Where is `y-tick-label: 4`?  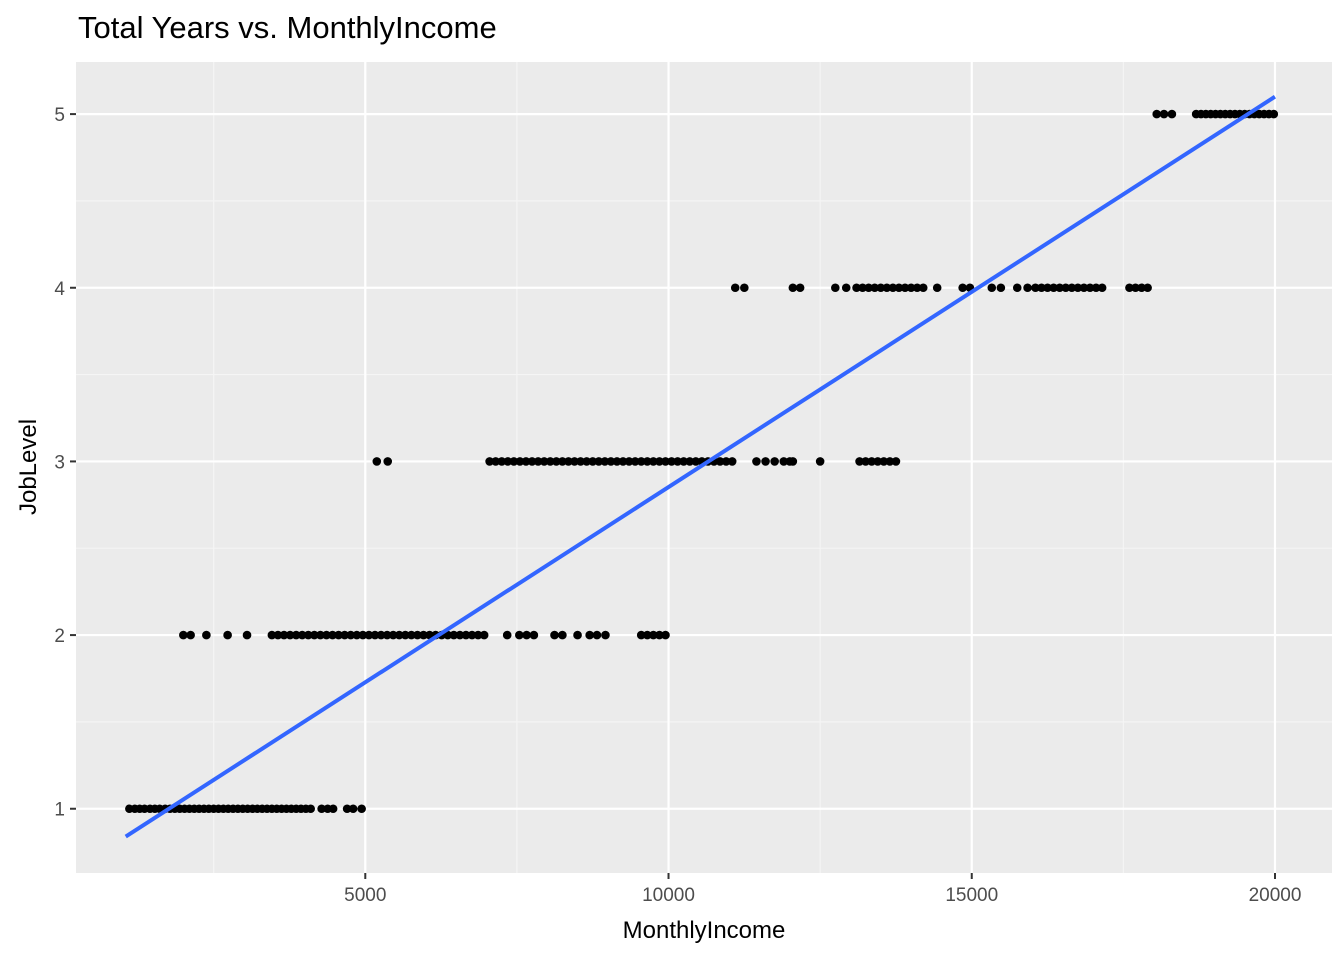 y-tick-label: 4 is located at coordinates (59, 289).